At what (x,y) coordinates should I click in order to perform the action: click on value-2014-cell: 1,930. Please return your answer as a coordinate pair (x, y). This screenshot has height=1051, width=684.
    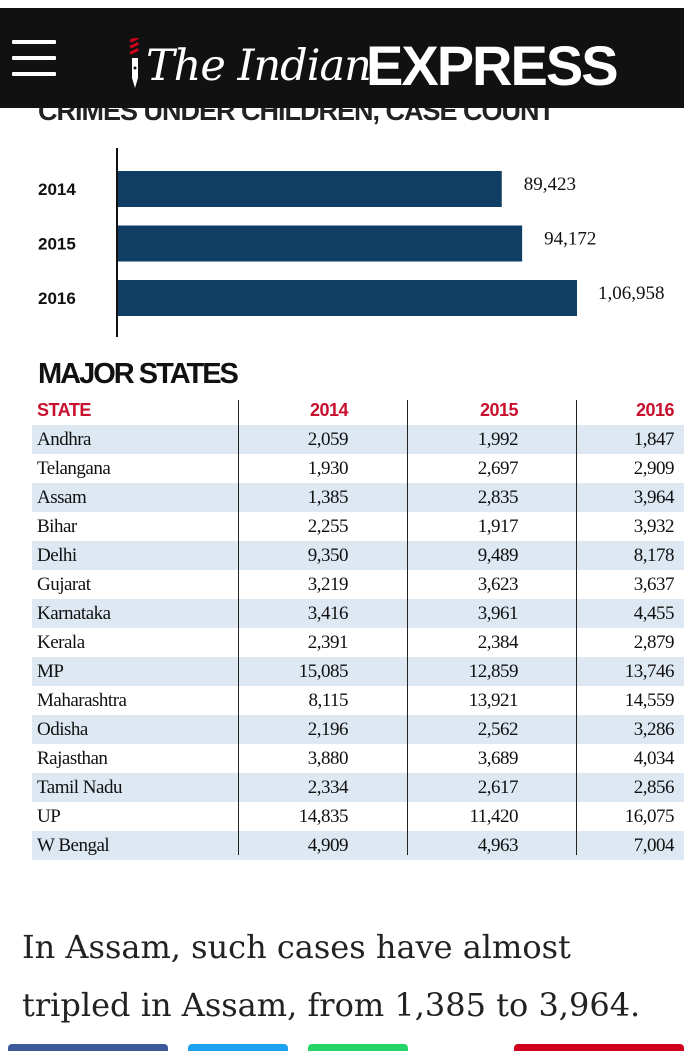
    Looking at the image, I should click on (328, 468).